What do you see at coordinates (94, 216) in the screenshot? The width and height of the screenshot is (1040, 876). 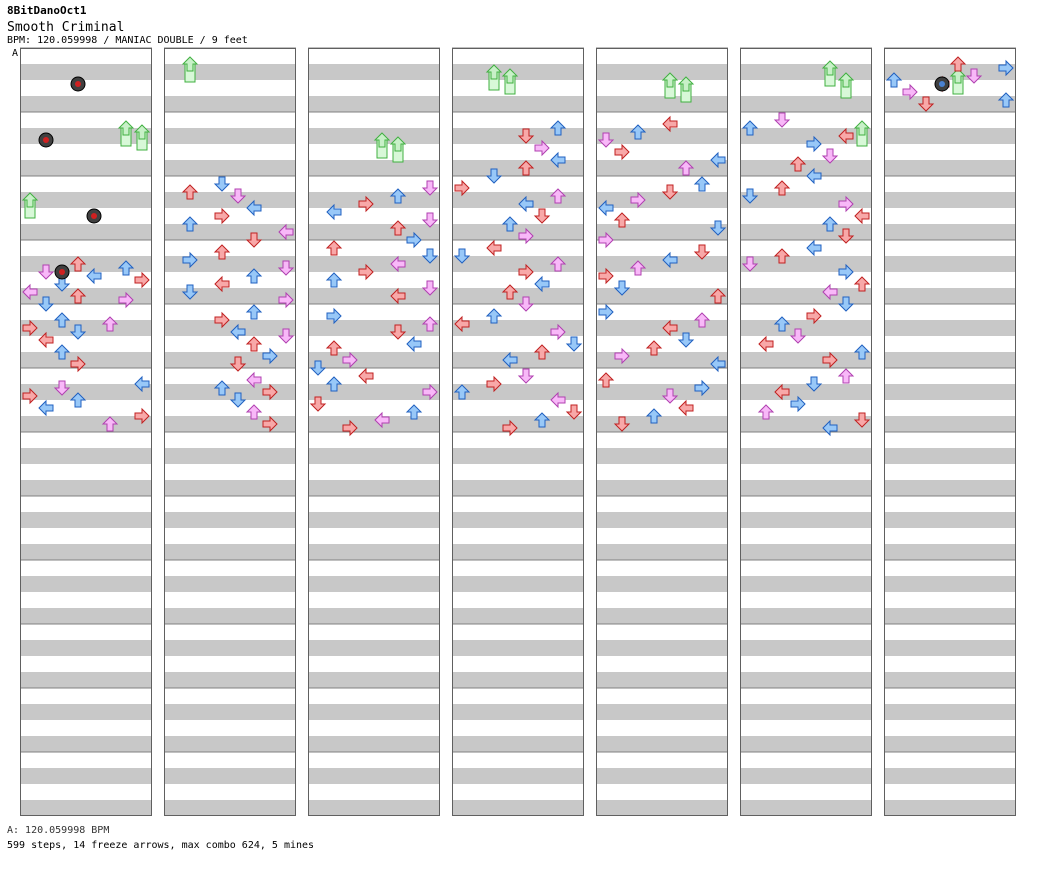 I see `mine` at bounding box center [94, 216].